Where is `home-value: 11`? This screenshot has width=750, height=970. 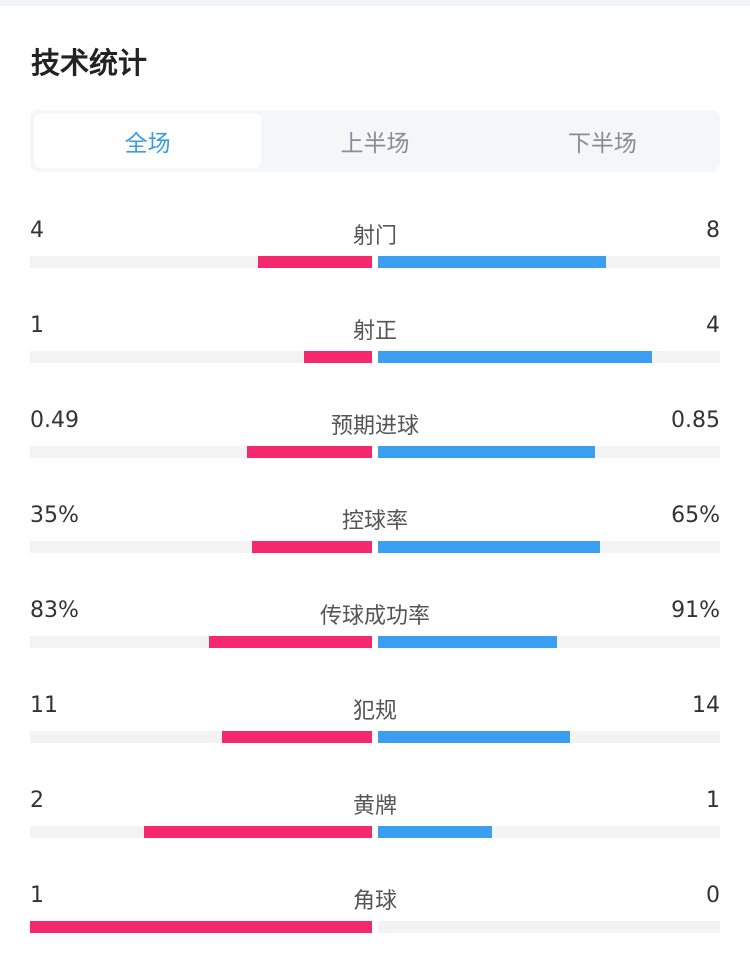
home-value: 11 is located at coordinates (44, 705).